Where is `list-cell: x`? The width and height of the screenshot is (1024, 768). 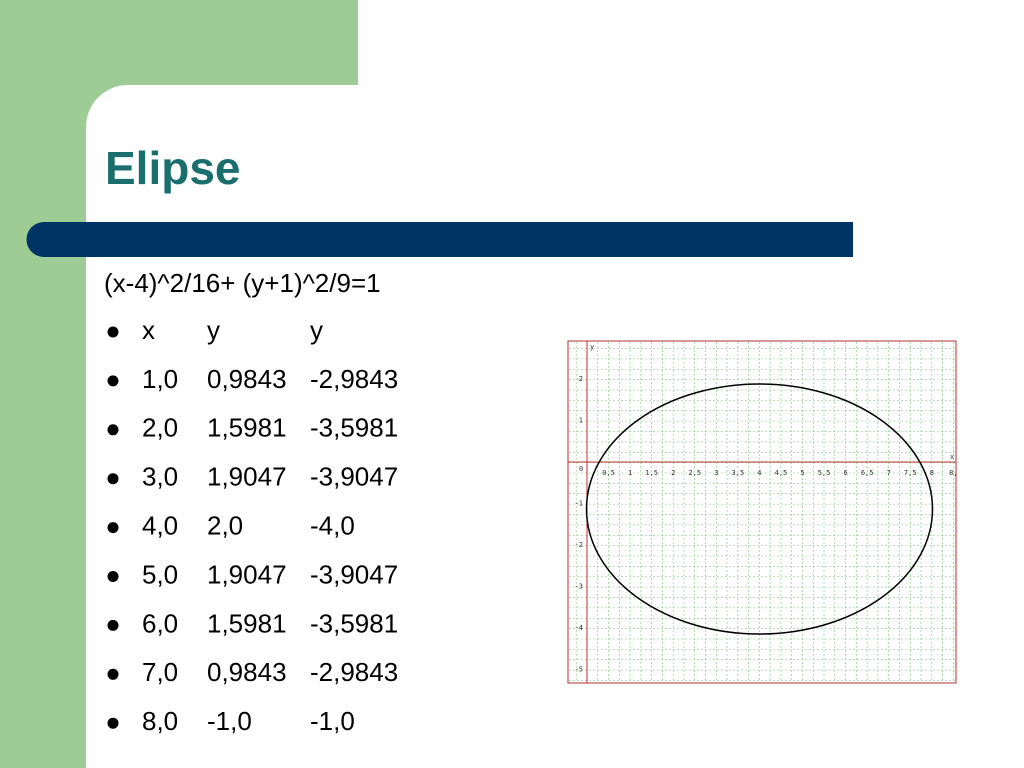 list-cell: x is located at coordinates (148, 330).